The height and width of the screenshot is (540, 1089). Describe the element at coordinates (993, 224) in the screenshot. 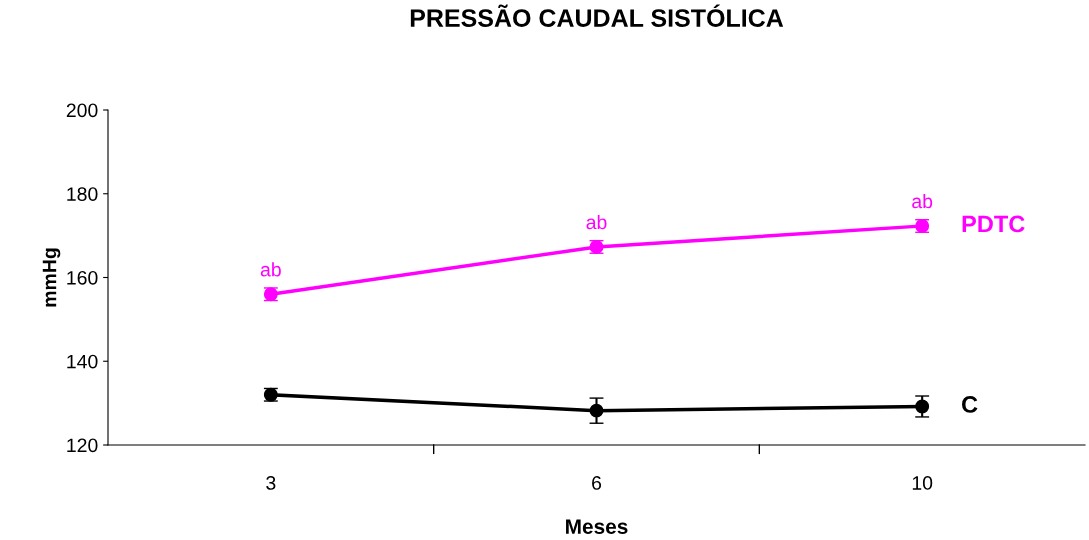

I see `series-label: PDTC` at that location.